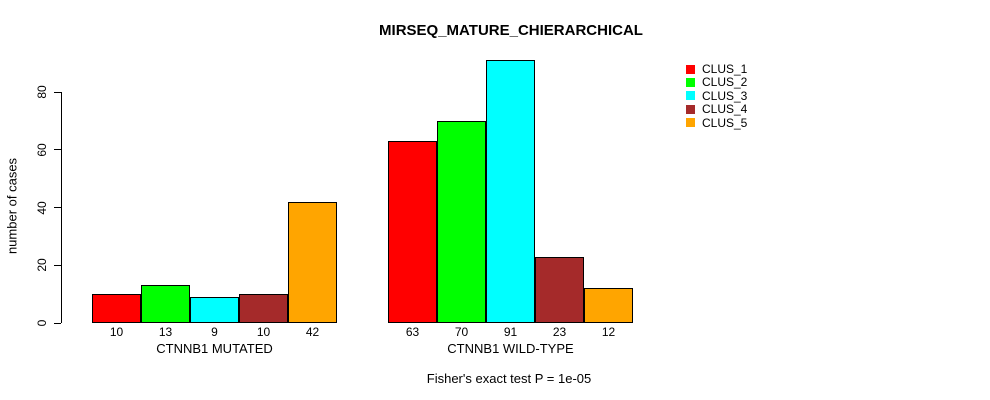 The image size is (990, 400). What do you see at coordinates (559, 332) in the screenshot?
I see `bar-value-label: 23` at bounding box center [559, 332].